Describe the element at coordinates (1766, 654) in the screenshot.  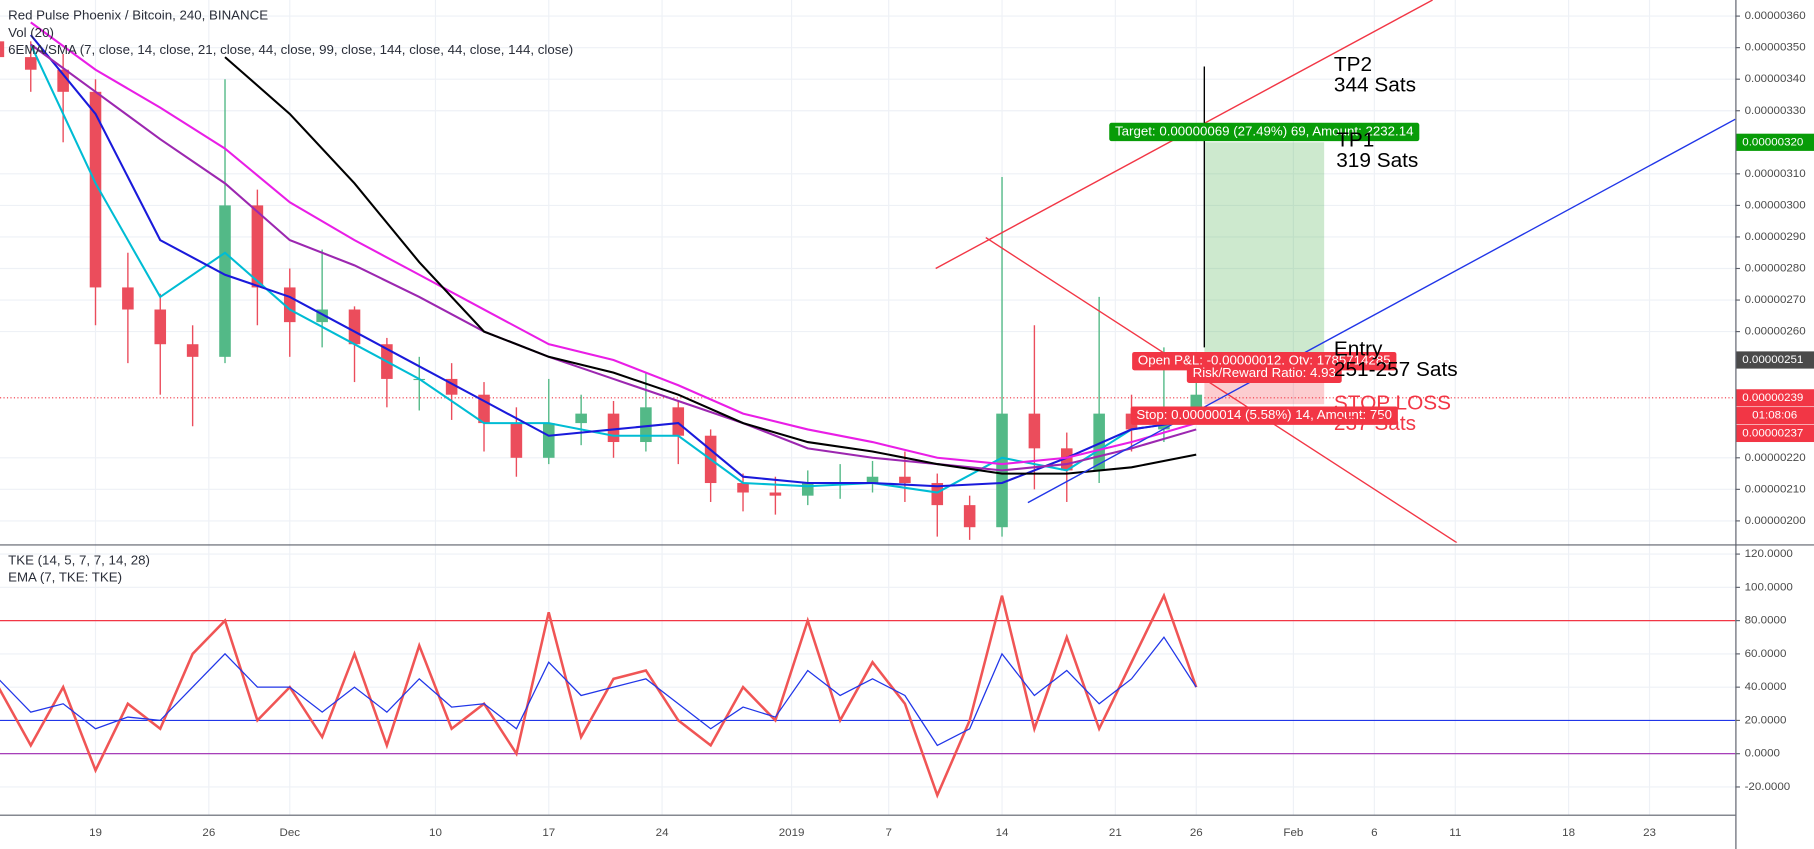
I see `y-tick-label: 60.0000` at that location.